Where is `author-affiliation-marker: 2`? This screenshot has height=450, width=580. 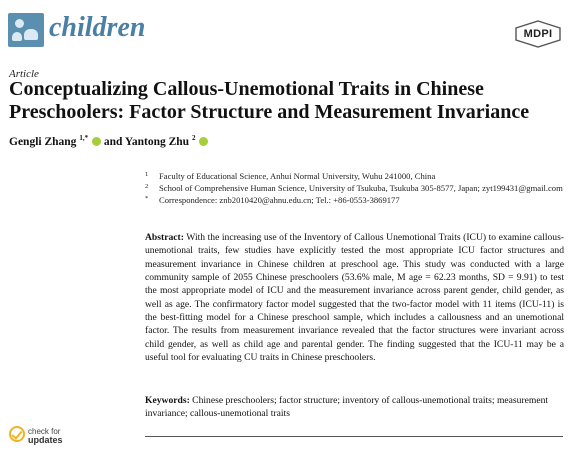
author-affiliation-marker: 2 is located at coordinates (193, 138).